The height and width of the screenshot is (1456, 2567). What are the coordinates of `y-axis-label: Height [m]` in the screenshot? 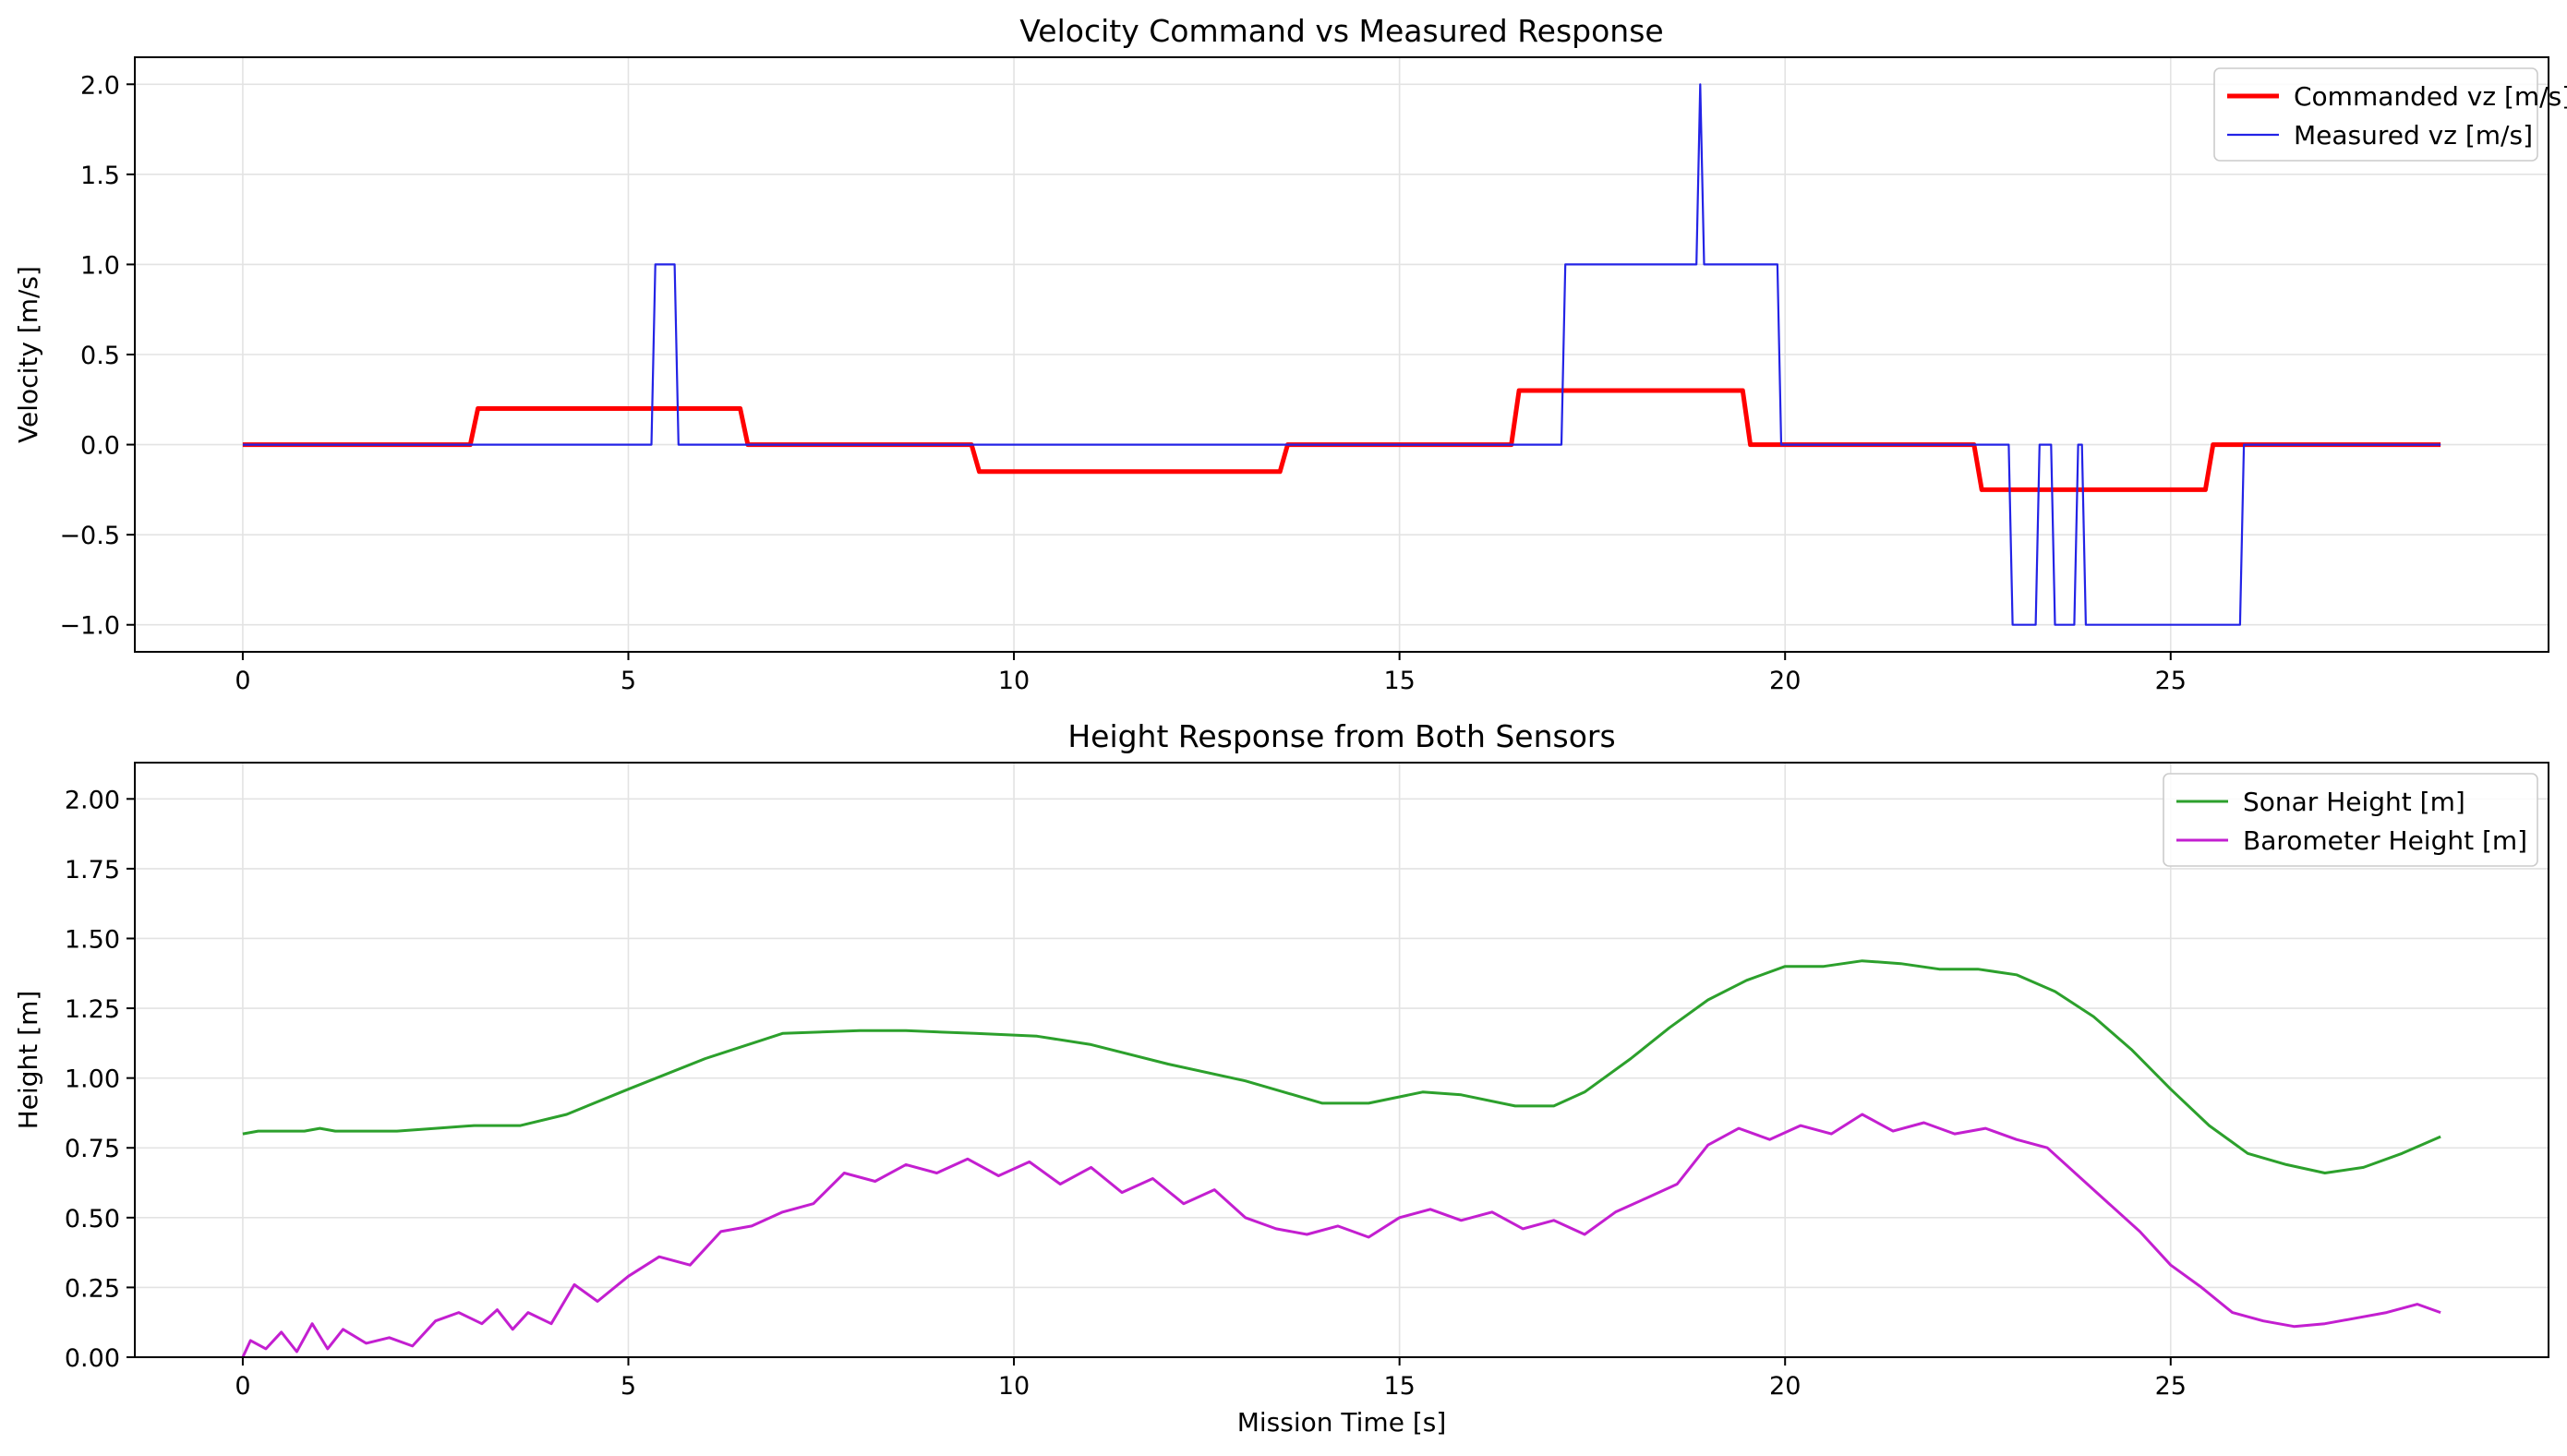 It's located at (28, 1060).